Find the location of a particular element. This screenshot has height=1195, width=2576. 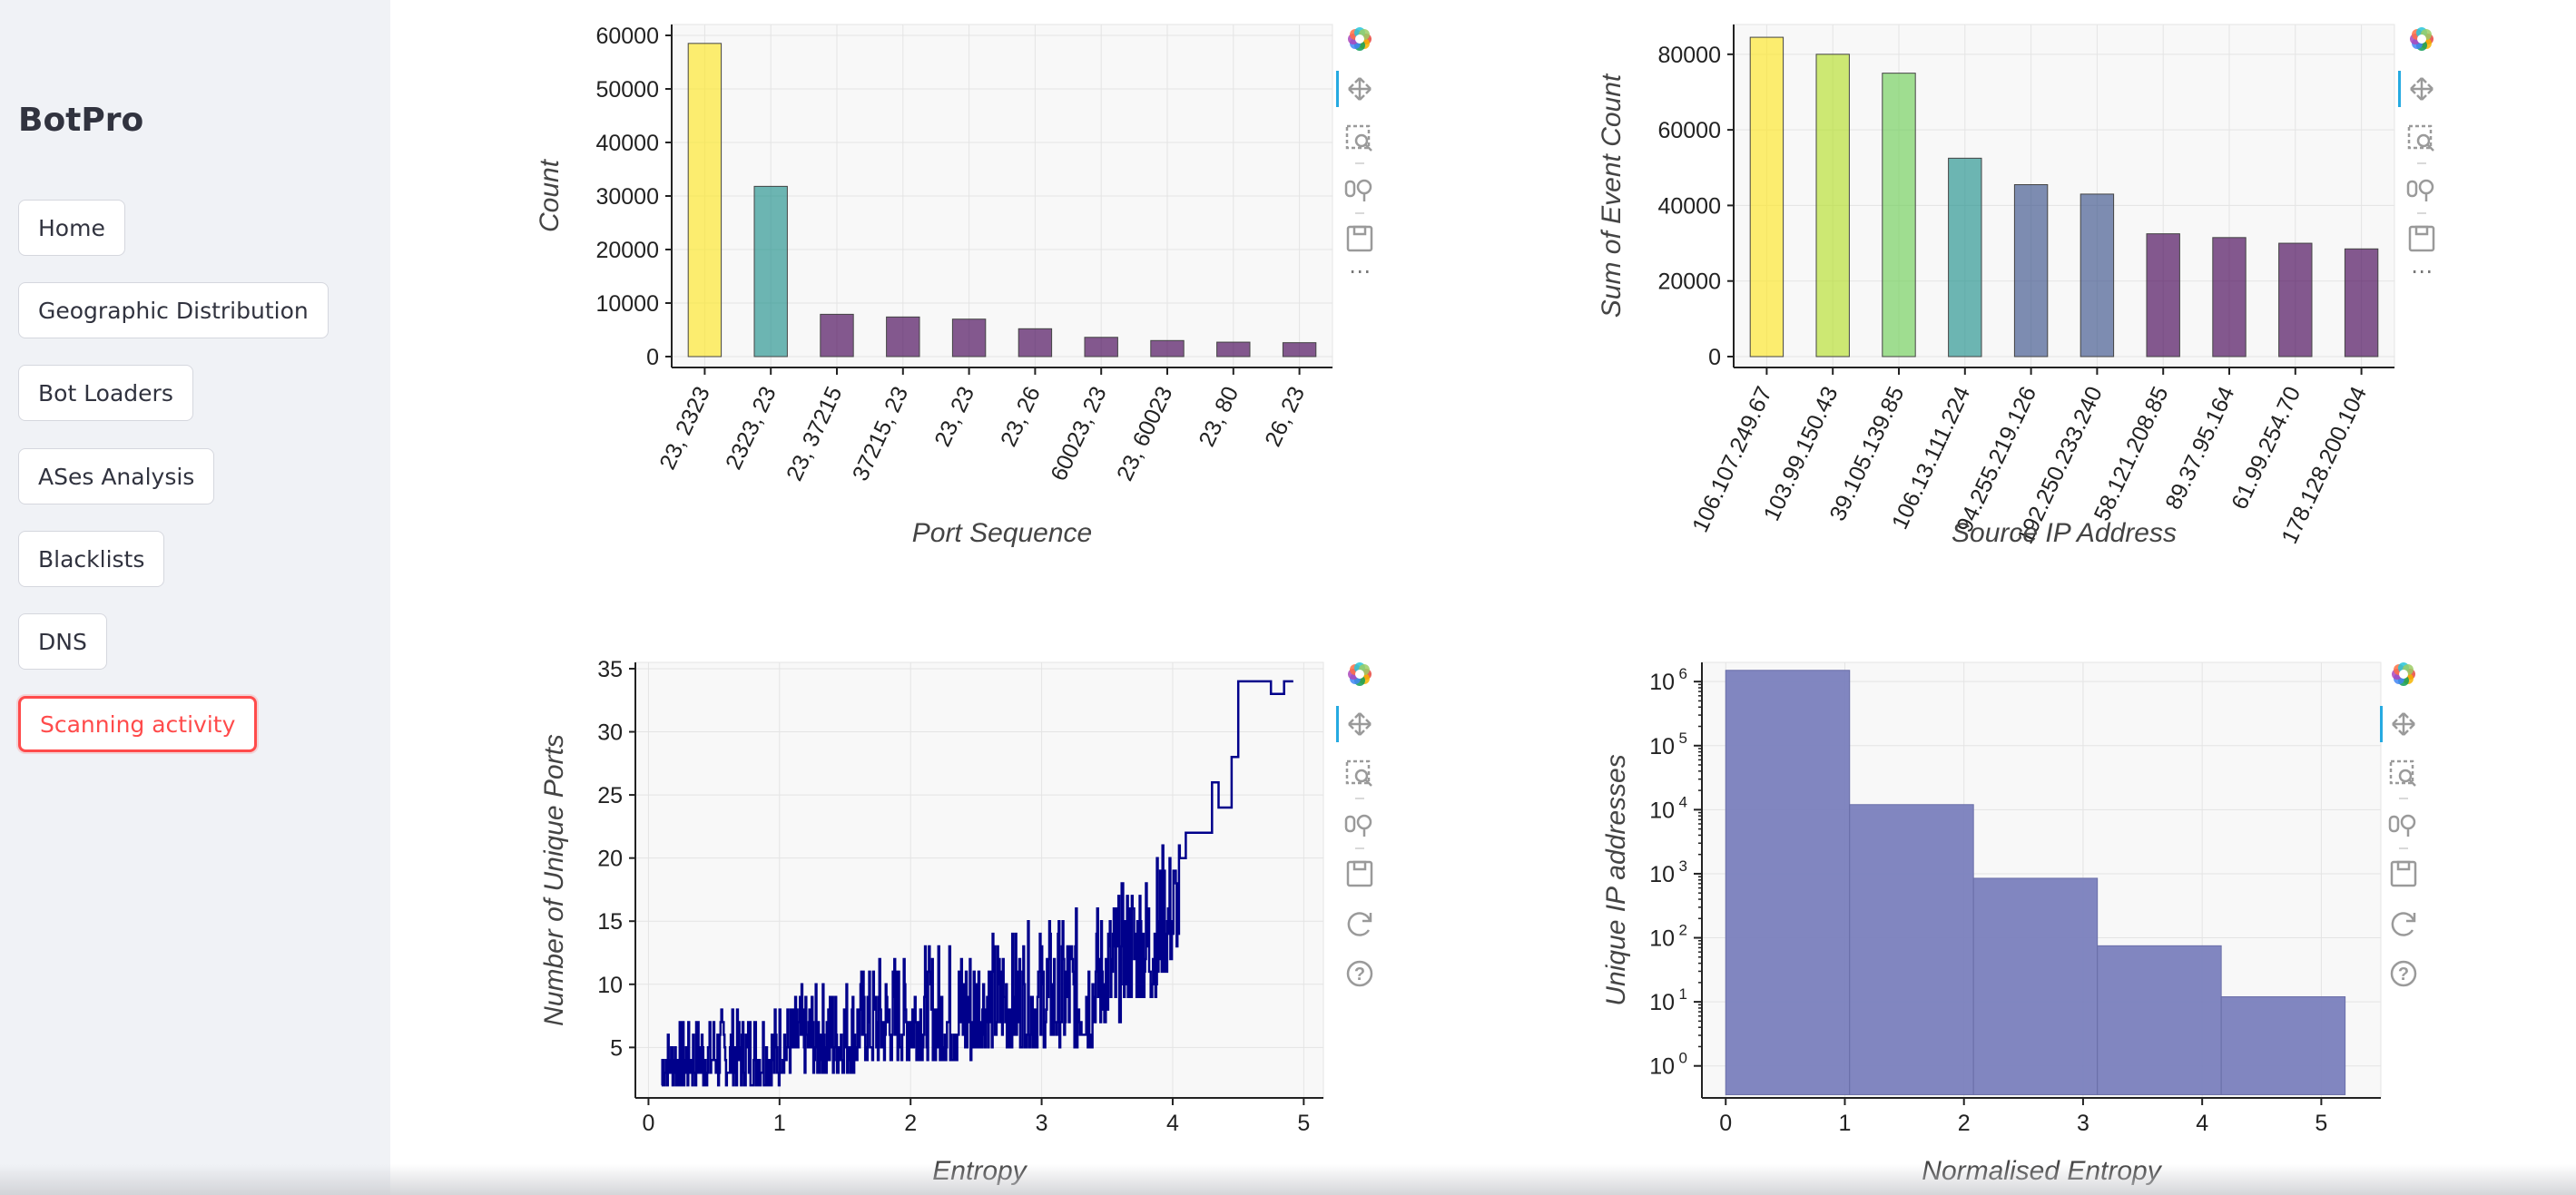

pan-icon-arrows is located at coordinates (1360, 724).